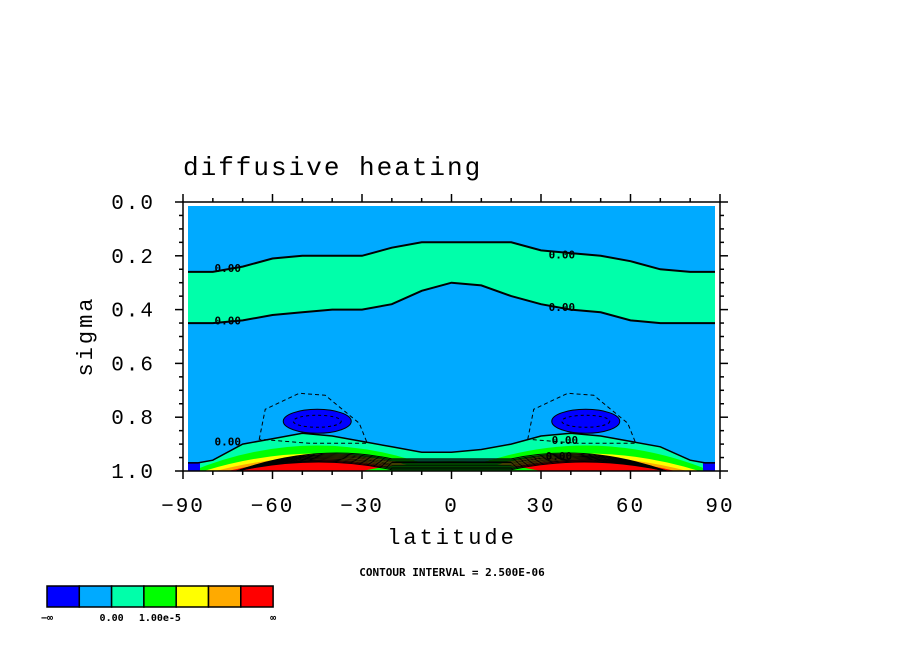 The height and width of the screenshot is (654, 904). Describe the element at coordinates (133, 312) in the screenshot. I see `y-tick-label: 0.4` at that location.